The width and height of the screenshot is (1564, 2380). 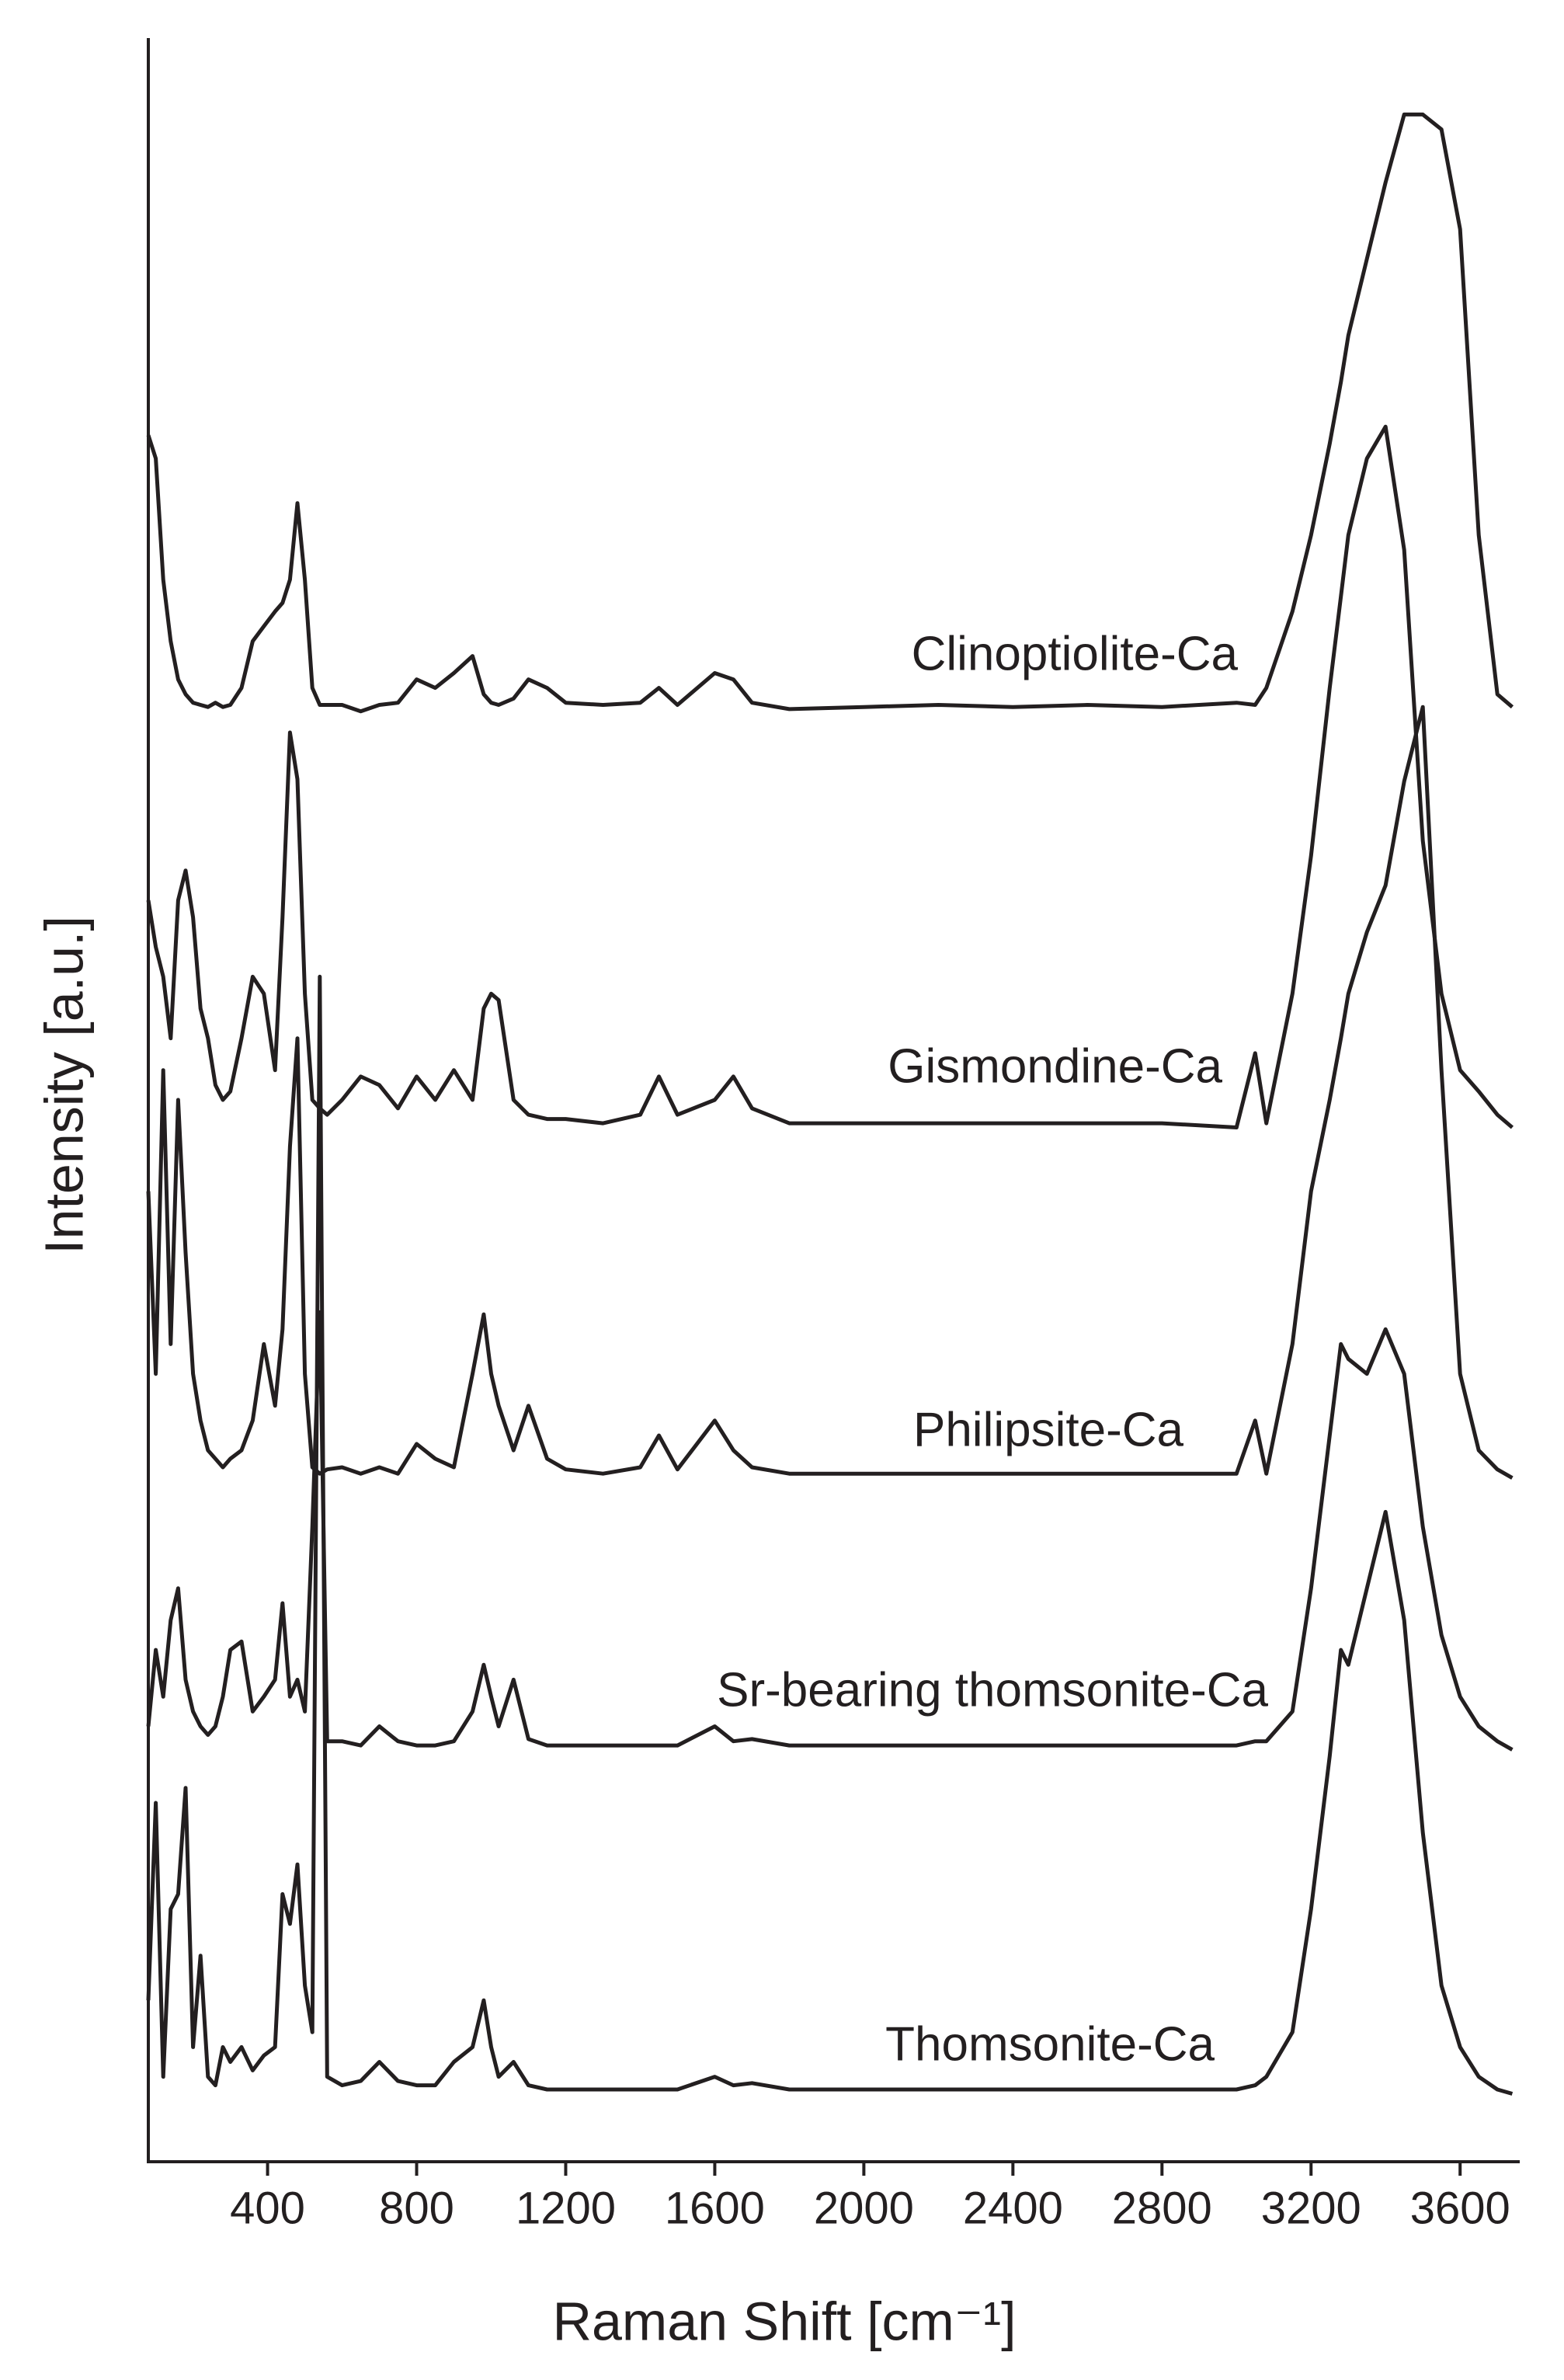 I want to click on series-label: Thomsonite-Ca, so click(x=1050, y=2044).